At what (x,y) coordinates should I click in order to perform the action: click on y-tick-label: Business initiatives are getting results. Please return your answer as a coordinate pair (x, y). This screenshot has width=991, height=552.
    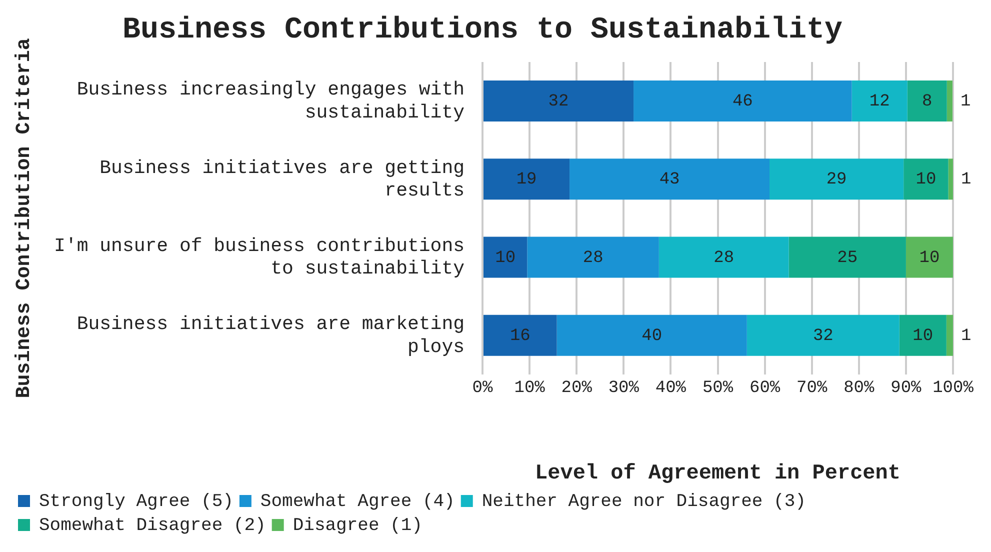
    Looking at the image, I should click on (282, 179).